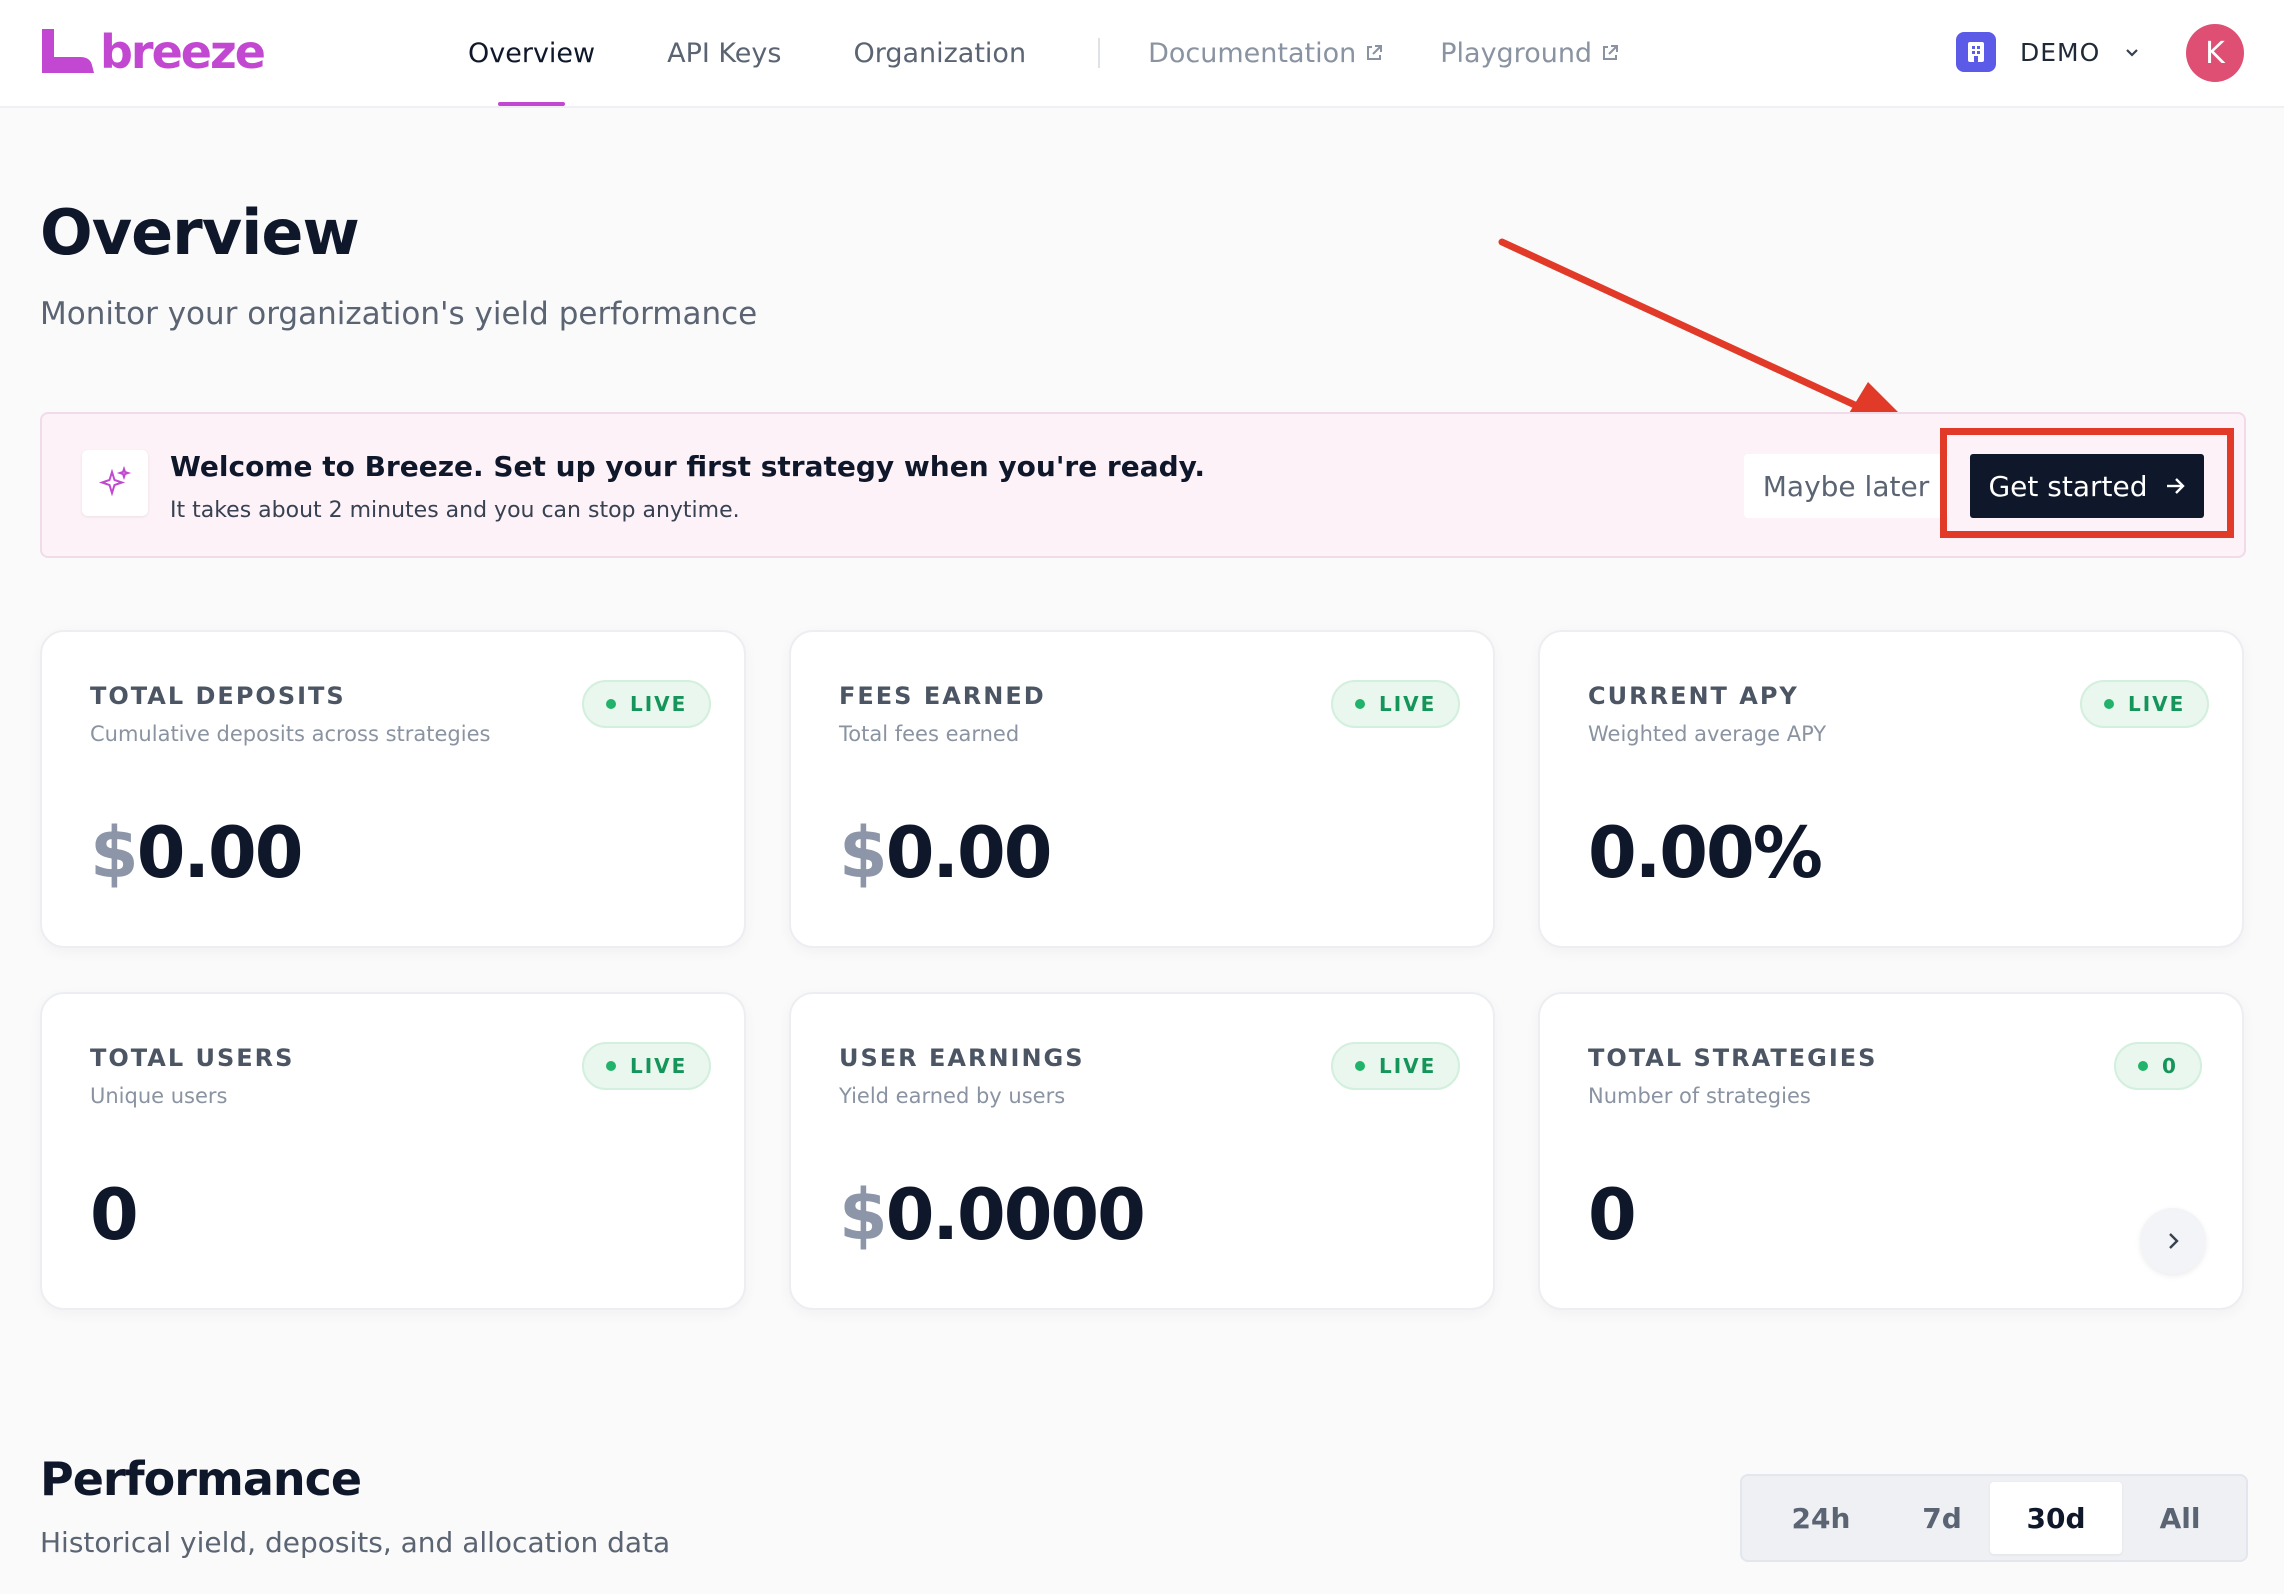 Image resolution: width=2284 pixels, height=1594 pixels. I want to click on range-label: 24h, so click(1821, 1518).